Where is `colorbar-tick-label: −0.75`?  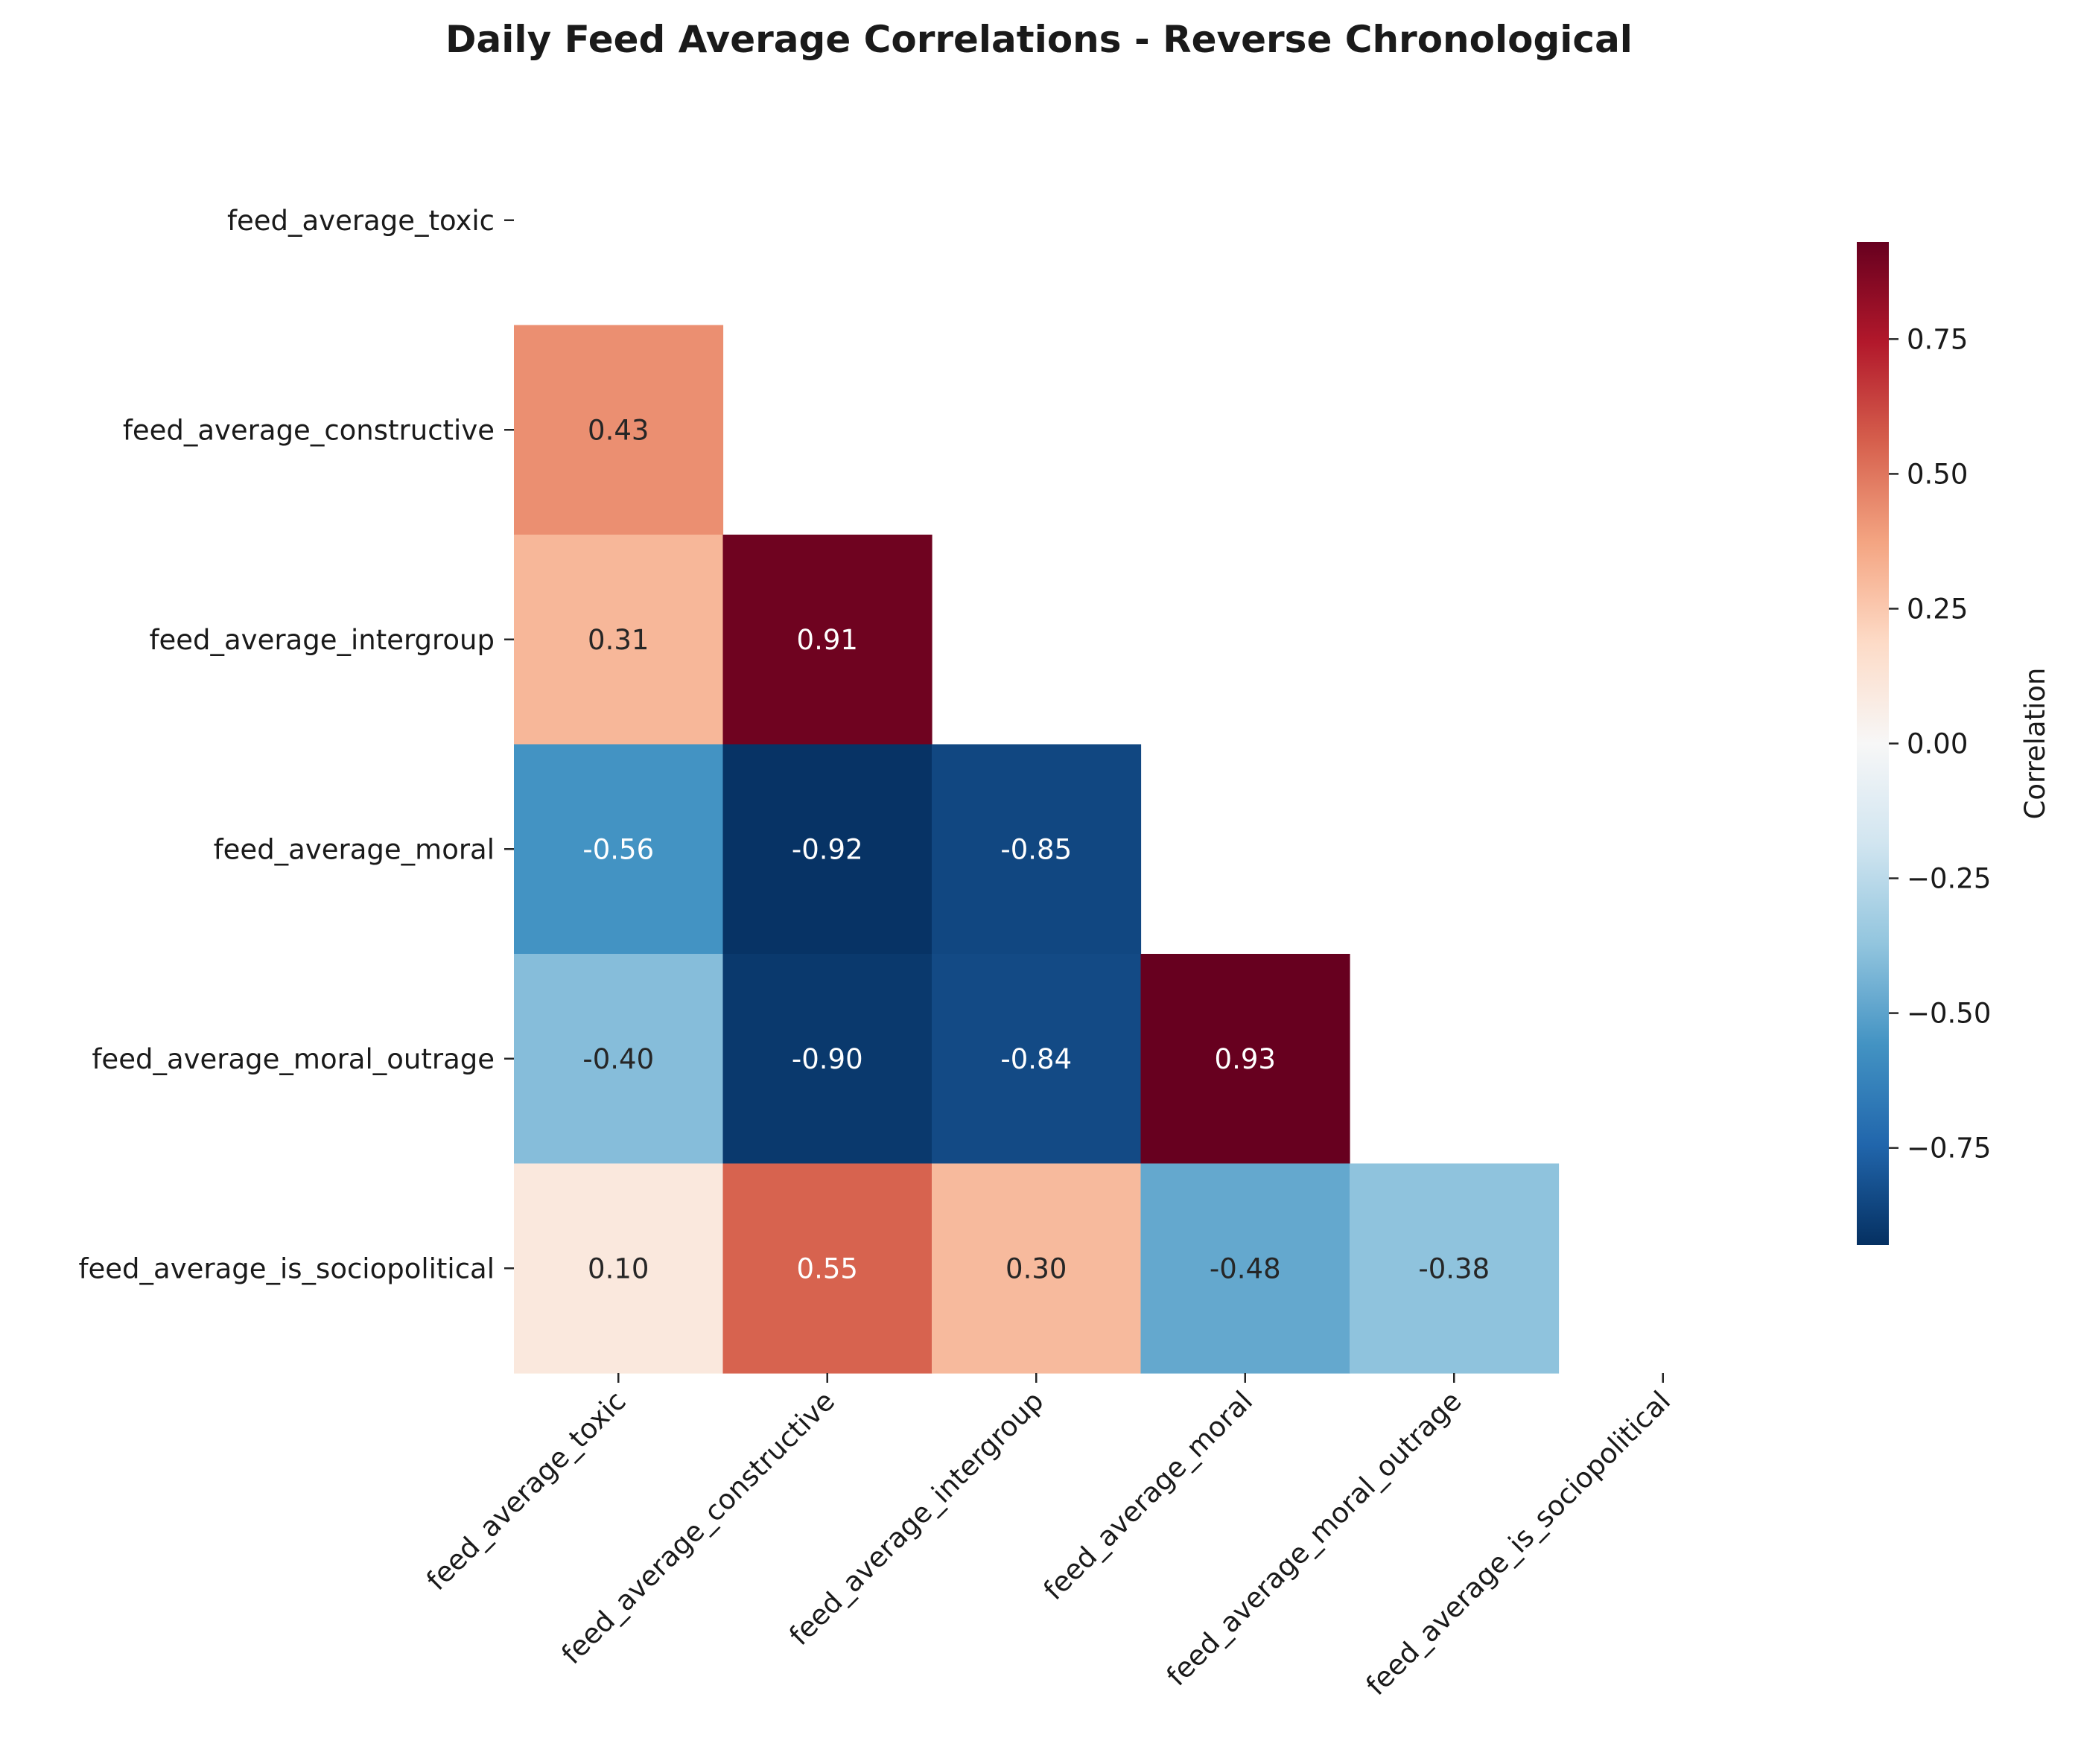
colorbar-tick-label: −0.75 is located at coordinates (1949, 1149).